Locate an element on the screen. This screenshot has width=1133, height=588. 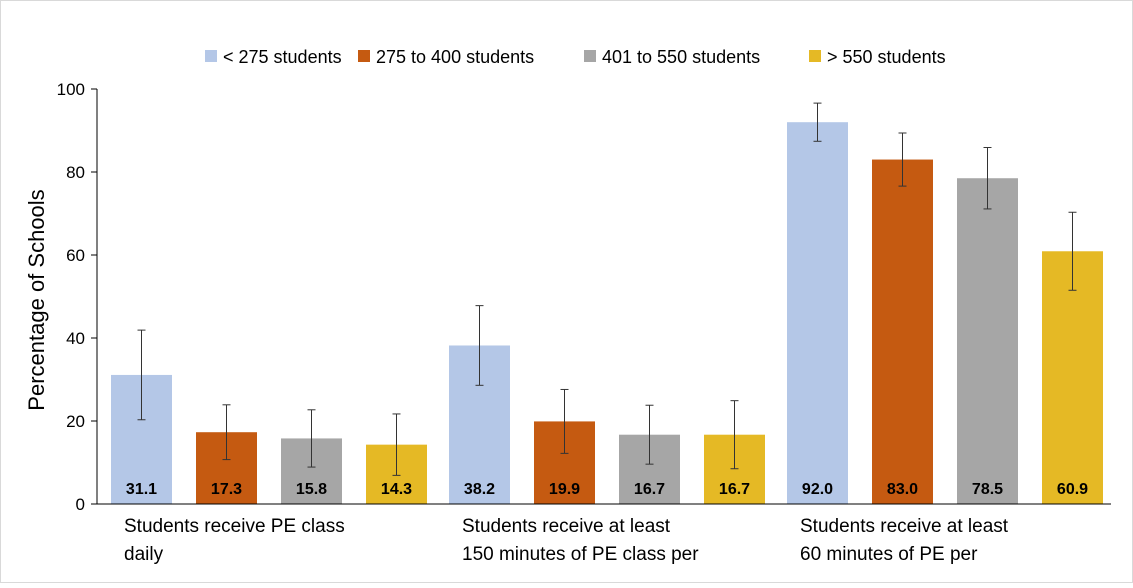
y-tick-label: 80 is located at coordinates (75, 172).